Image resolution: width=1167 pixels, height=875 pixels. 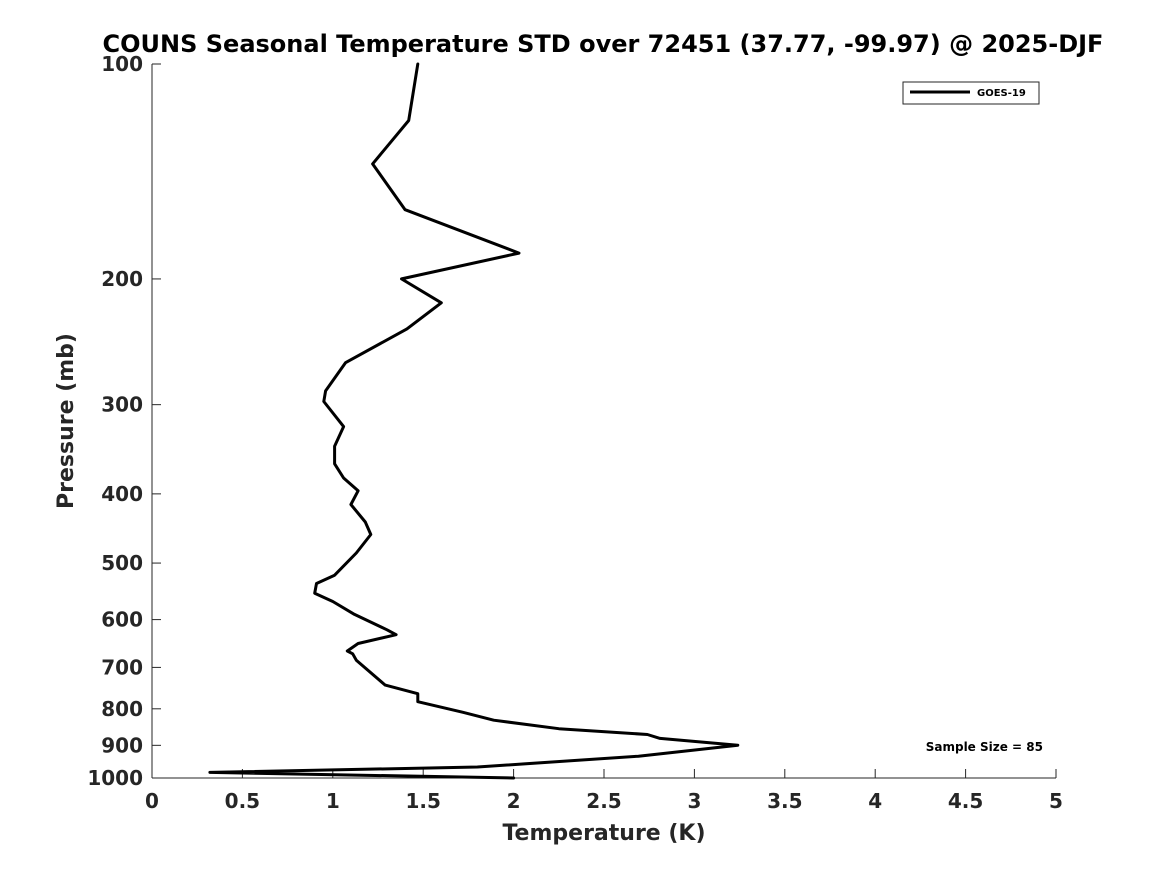 What do you see at coordinates (122, 620) in the screenshot?
I see `y-tick-label: 600` at bounding box center [122, 620].